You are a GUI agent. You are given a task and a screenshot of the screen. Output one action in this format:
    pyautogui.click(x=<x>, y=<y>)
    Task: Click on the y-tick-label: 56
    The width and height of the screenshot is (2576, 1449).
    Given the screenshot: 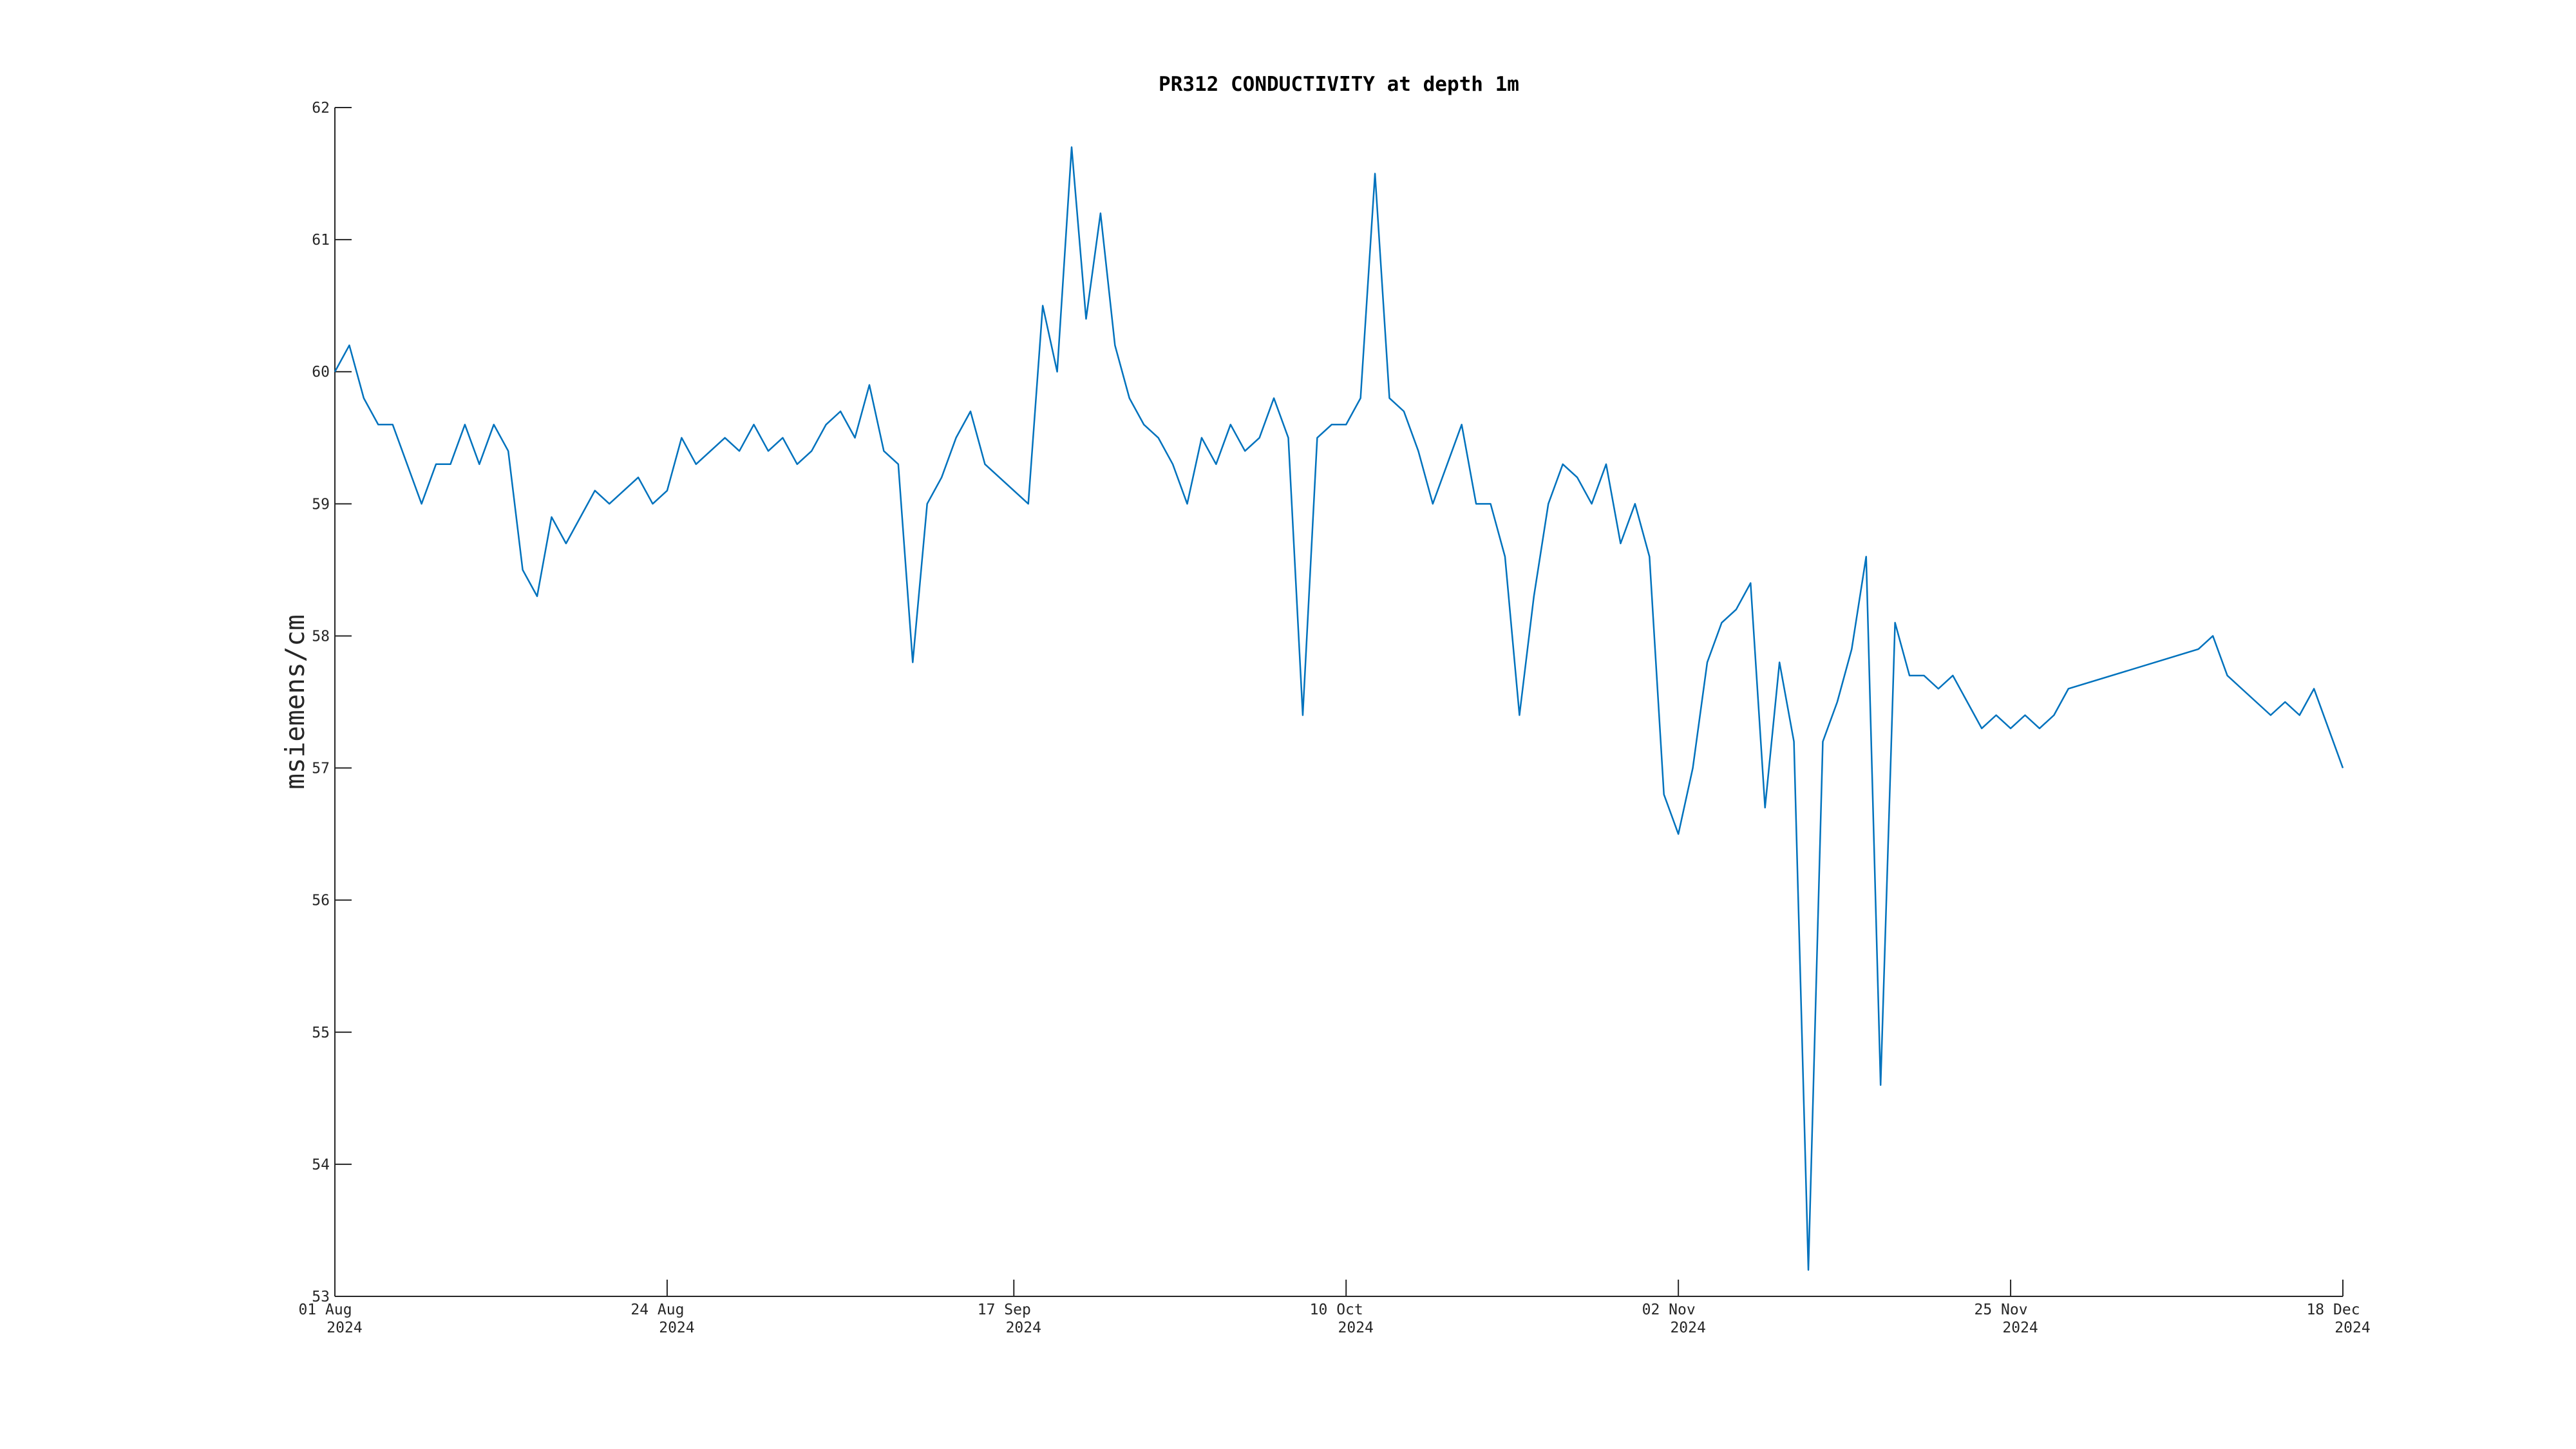 What is the action you would take?
    pyautogui.click(x=321, y=901)
    